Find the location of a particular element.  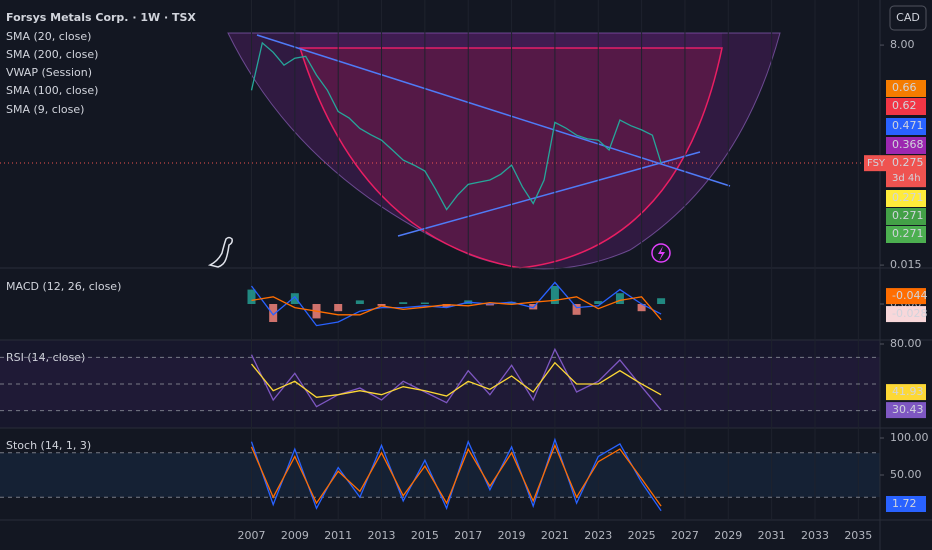

indicator-legend: SMA (100, close) is located at coordinates (52, 90).